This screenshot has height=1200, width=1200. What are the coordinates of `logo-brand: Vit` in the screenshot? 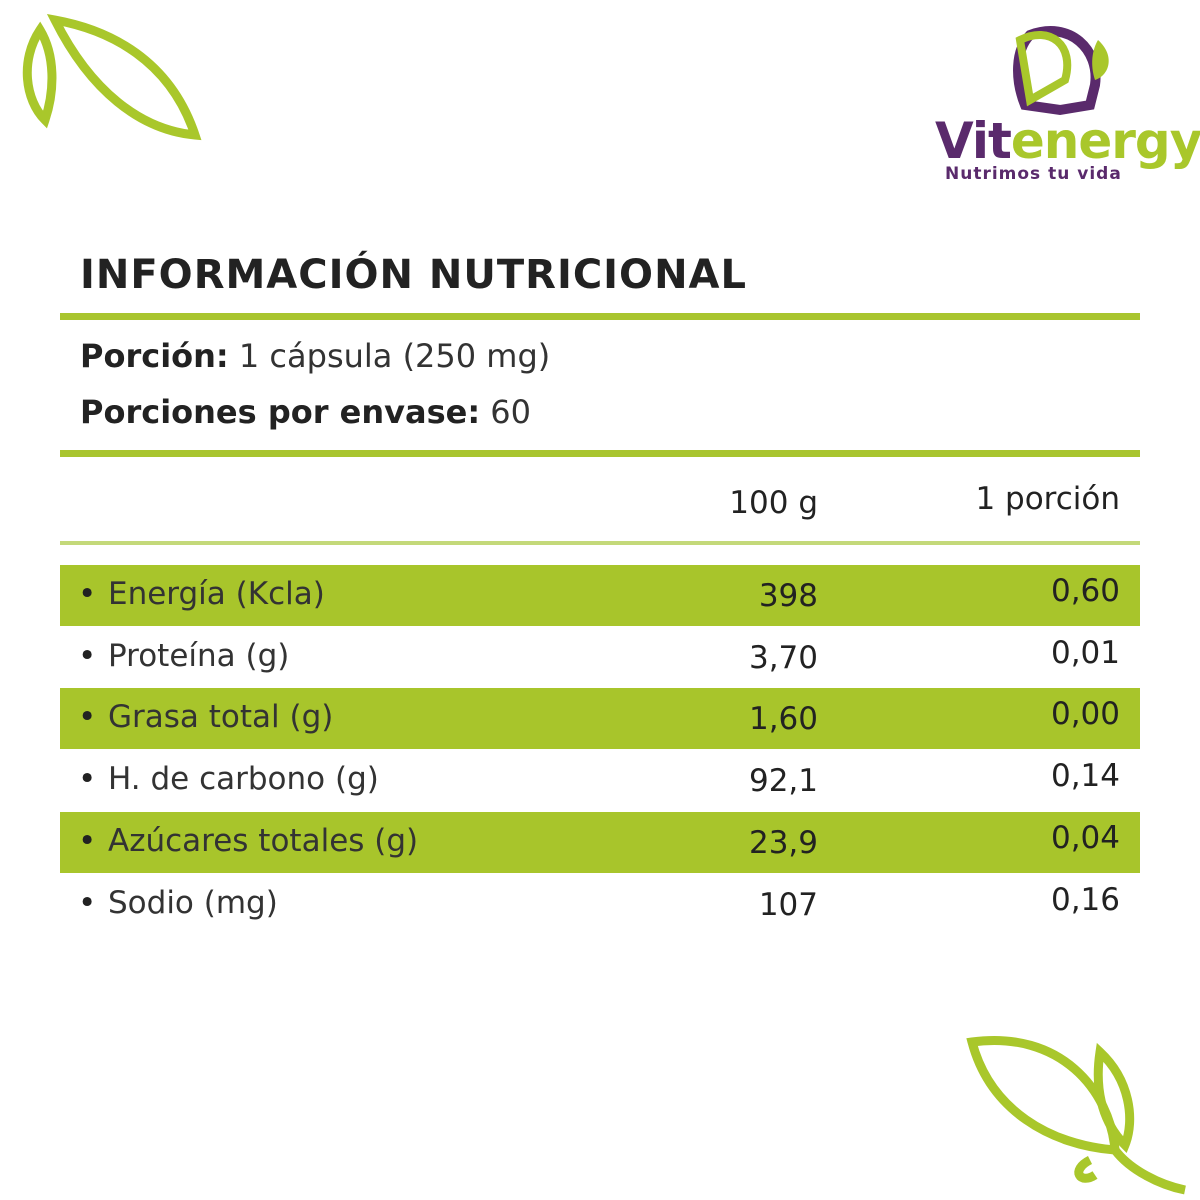 It's located at (973, 141).